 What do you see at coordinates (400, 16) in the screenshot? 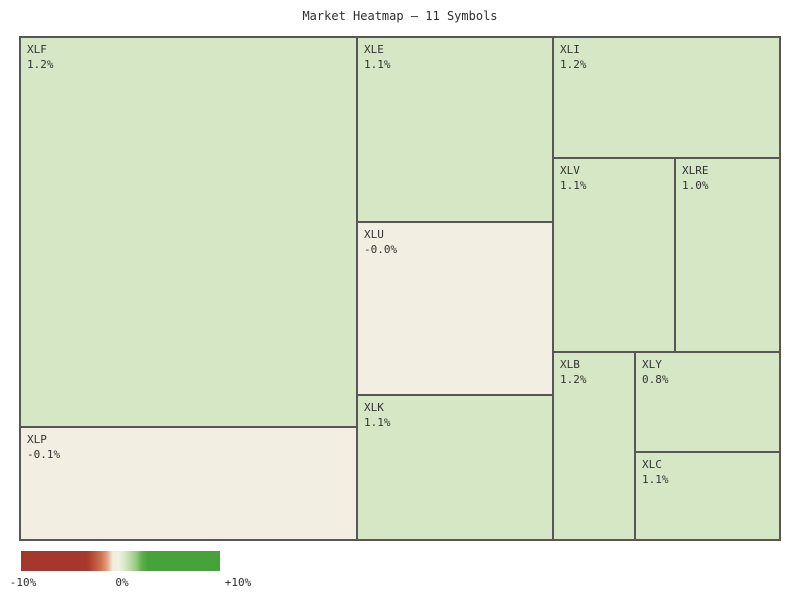
I see `chart-title: Market Heatmap – 11 Symbols` at bounding box center [400, 16].